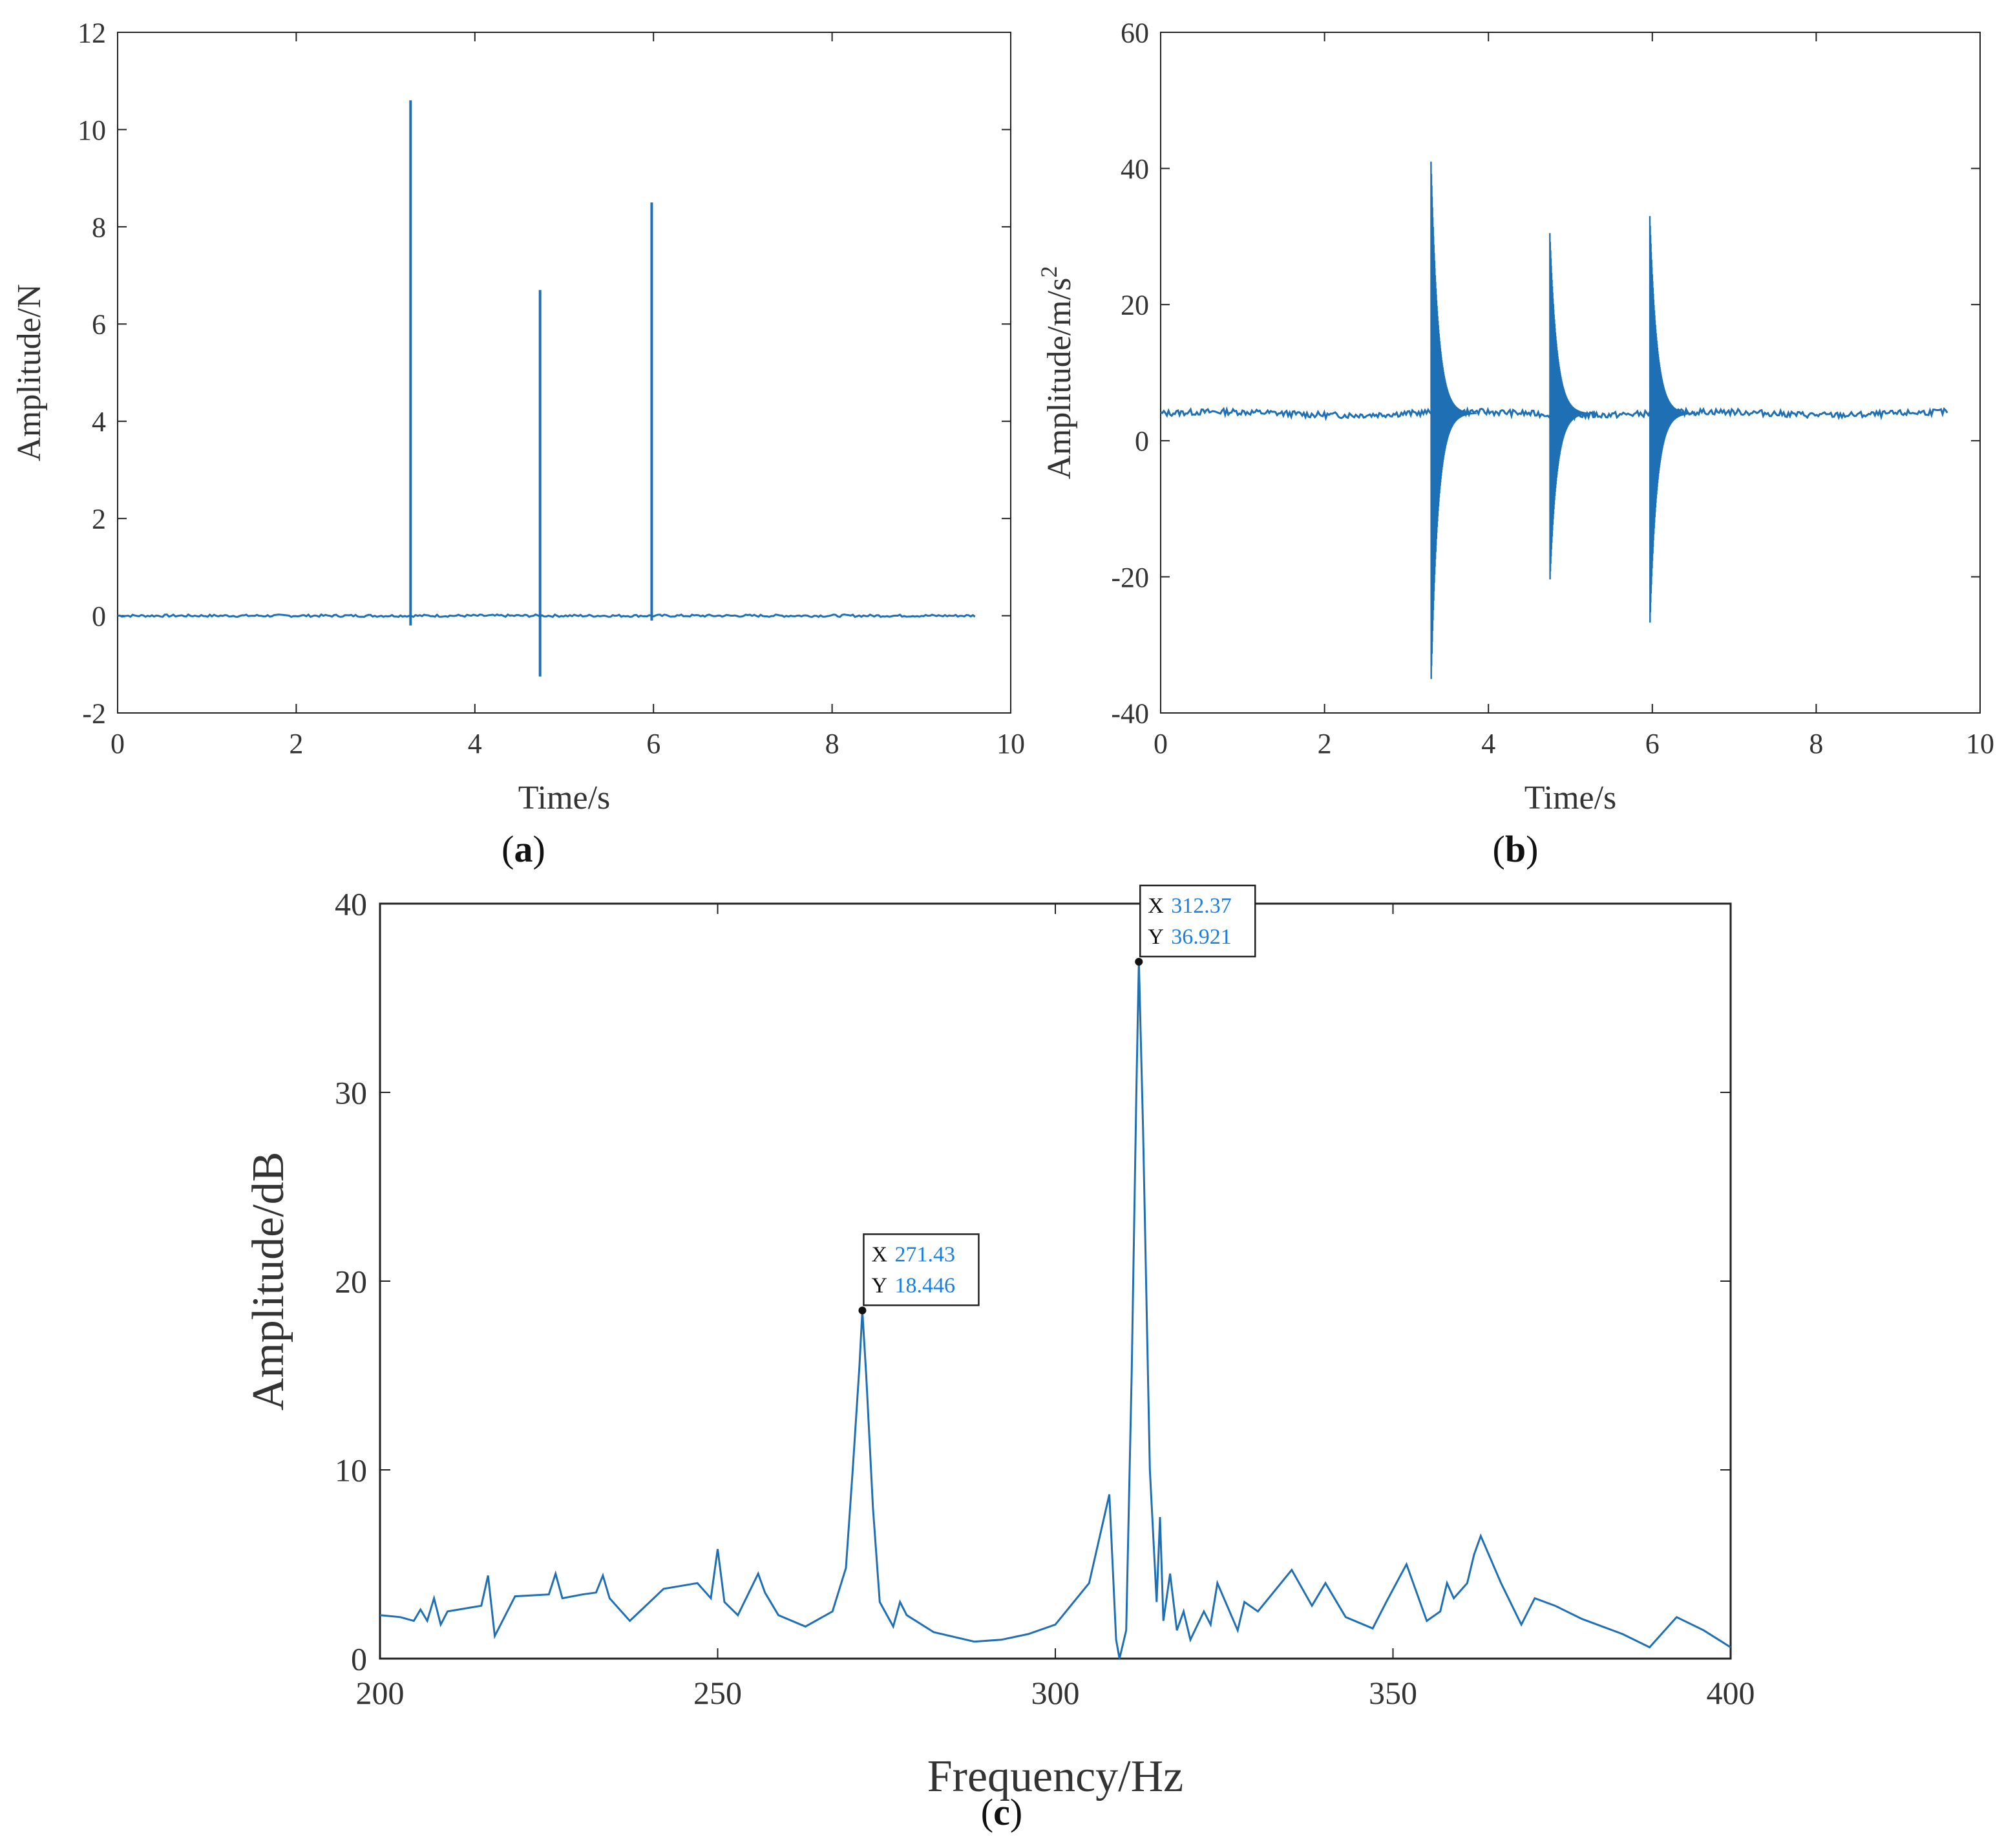  What do you see at coordinates (1001, 1812) in the screenshot?
I see `caption-c: (c)` at bounding box center [1001, 1812].